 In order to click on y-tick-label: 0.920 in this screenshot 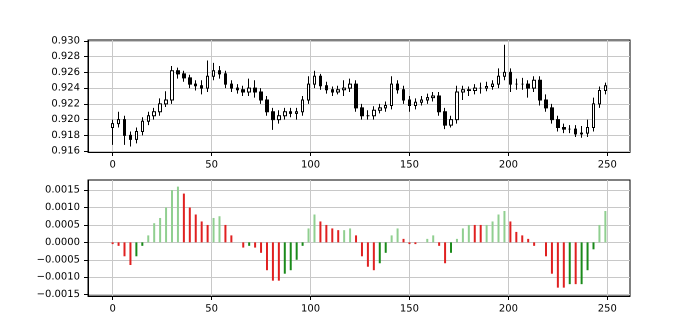, I will do `click(65, 120)`.